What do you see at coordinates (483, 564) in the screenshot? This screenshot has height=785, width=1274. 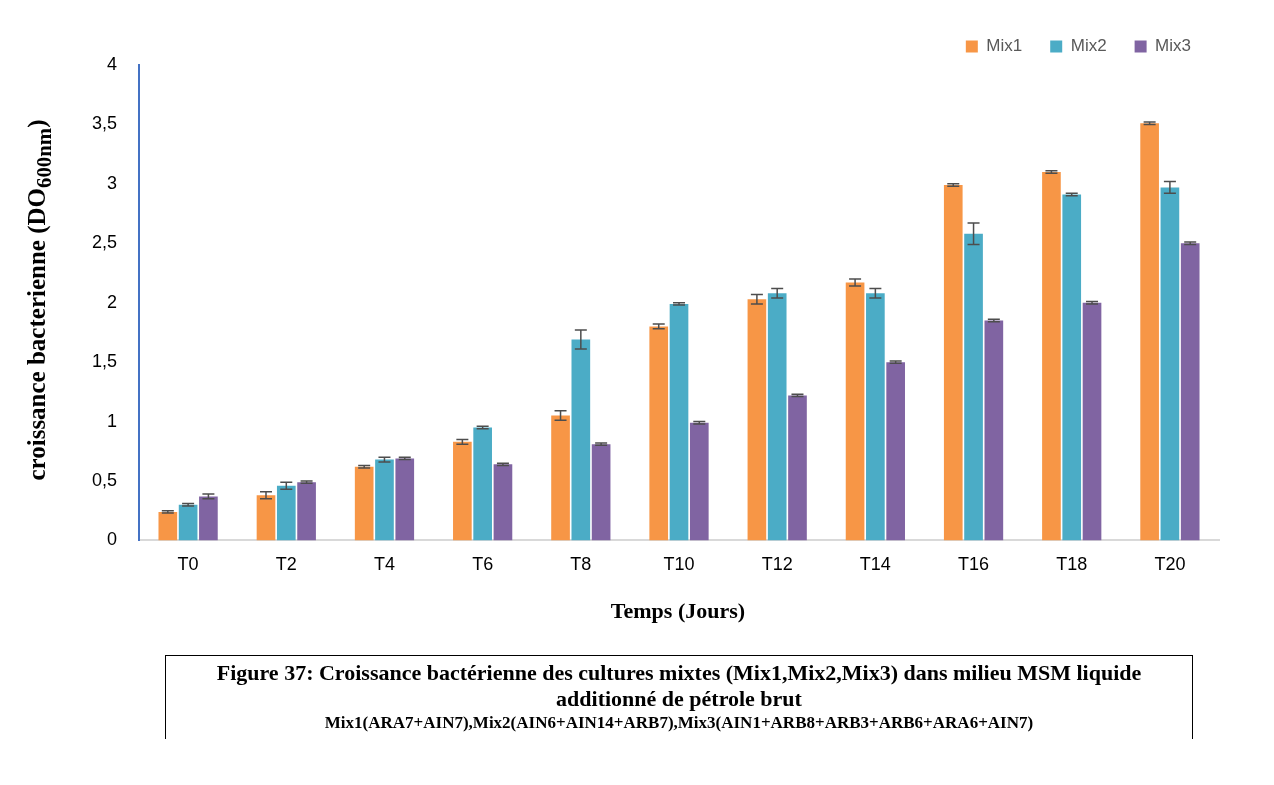 I see `x-tick-label: T6` at bounding box center [483, 564].